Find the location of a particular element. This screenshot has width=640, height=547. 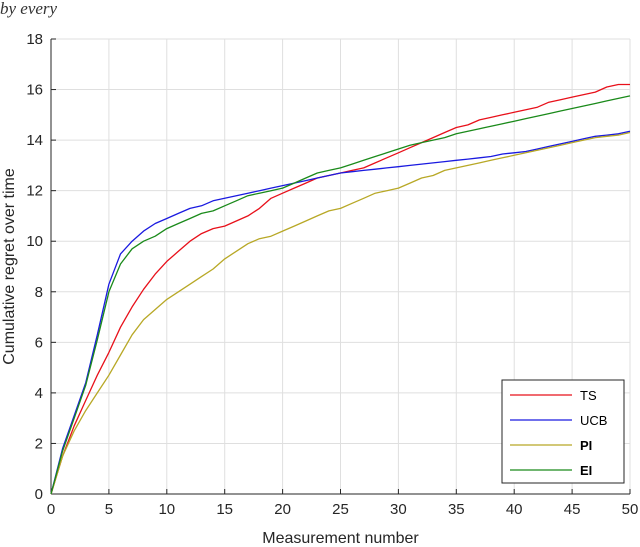

x-tick-label: 20 is located at coordinates (282, 509).